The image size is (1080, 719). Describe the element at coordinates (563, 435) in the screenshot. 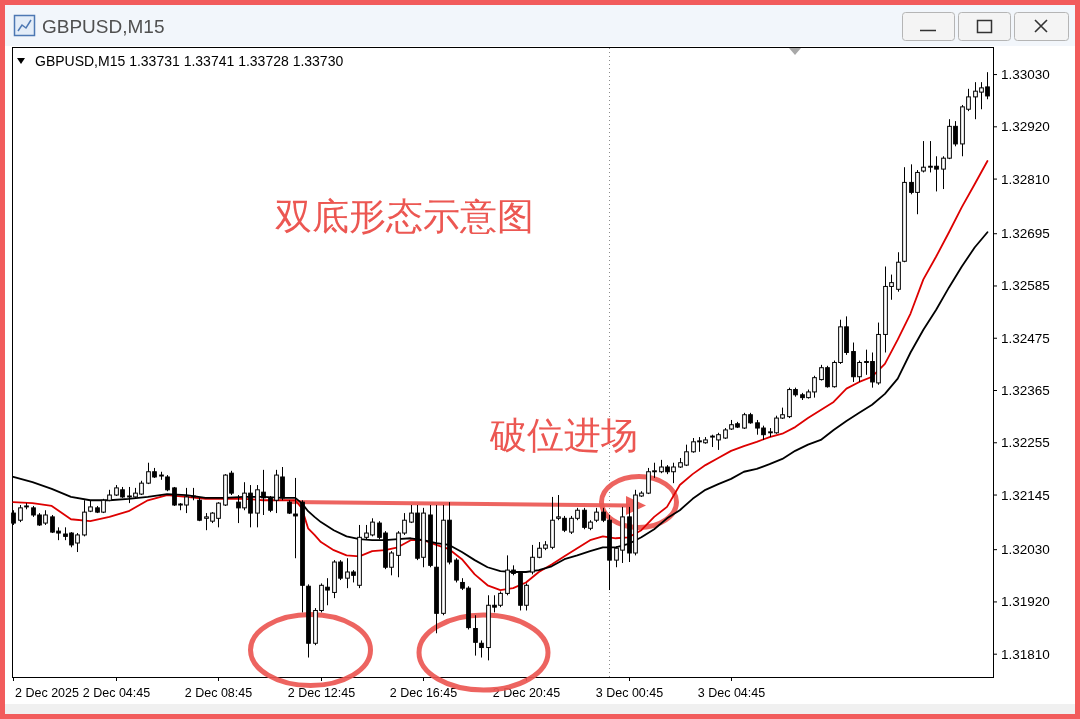

I see `annotation: 破位进场` at that location.